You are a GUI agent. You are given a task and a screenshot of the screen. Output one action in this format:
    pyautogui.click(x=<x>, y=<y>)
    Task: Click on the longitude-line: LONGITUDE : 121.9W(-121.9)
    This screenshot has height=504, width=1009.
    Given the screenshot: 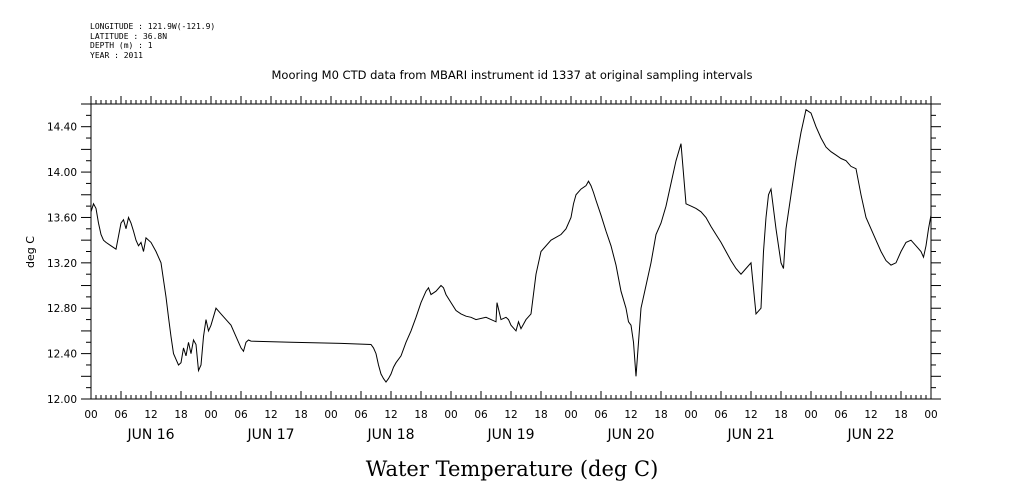 What is the action you would take?
    pyautogui.click(x=153, y=26)
    